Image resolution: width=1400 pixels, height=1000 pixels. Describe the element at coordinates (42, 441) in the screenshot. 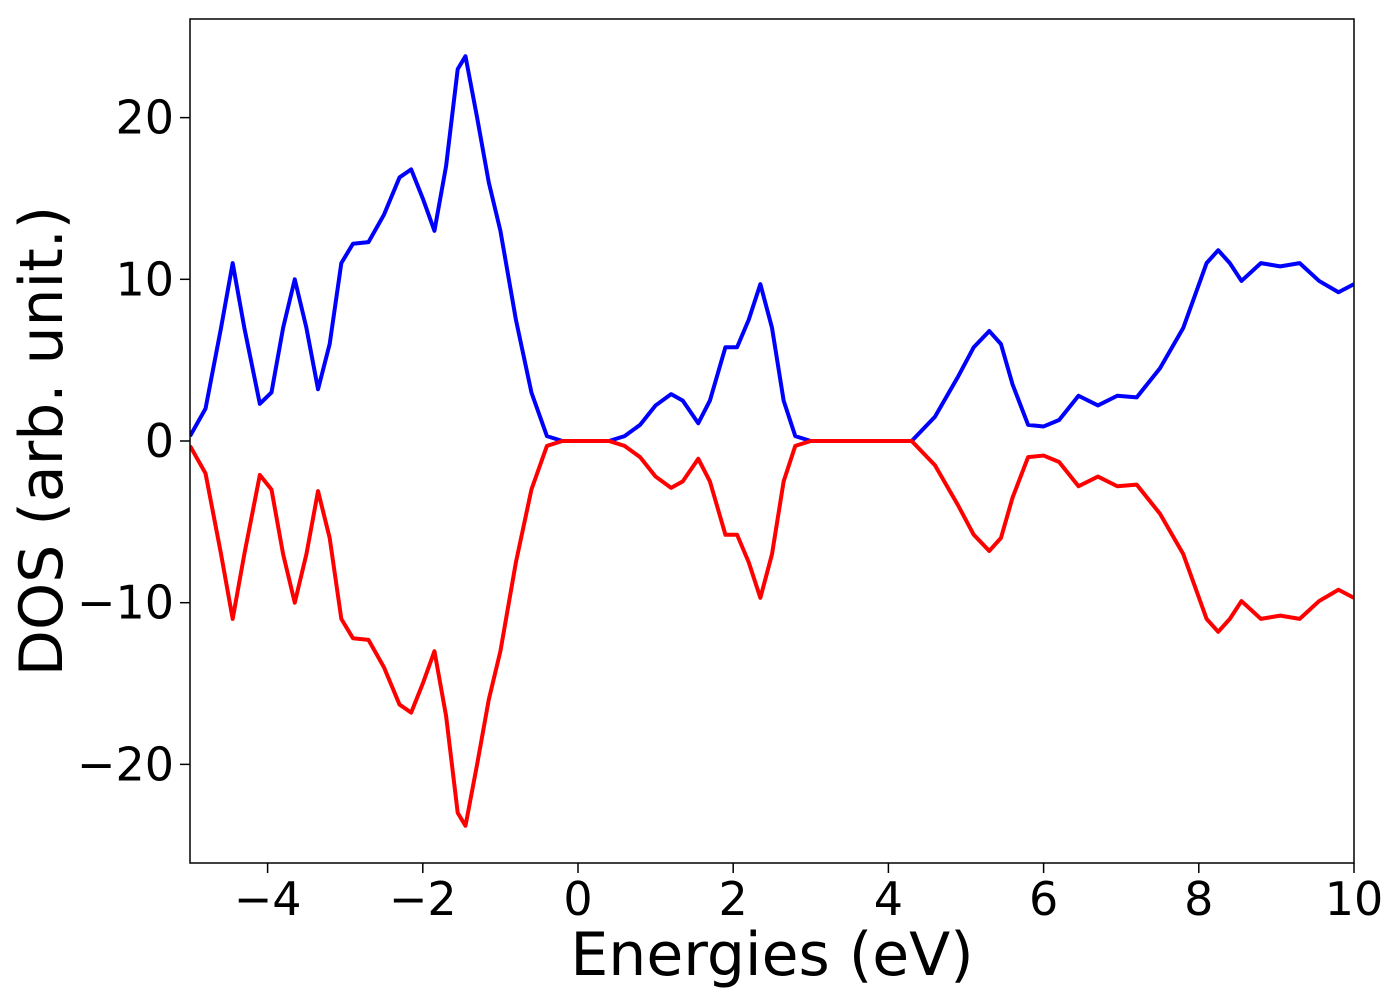

I see `y-axis-label: DOS (arb. unit.)` at that location.